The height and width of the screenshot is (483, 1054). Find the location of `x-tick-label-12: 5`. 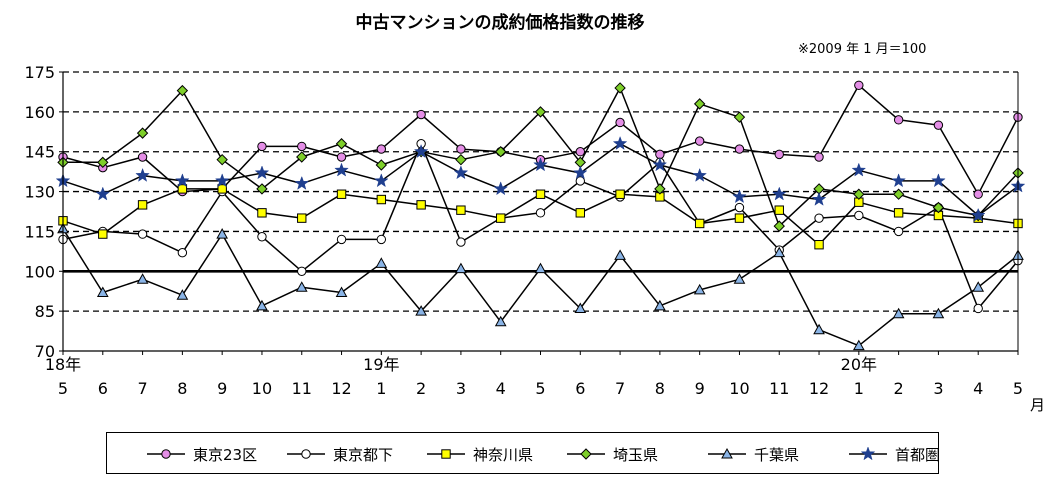

x-tick-label-12: 5 is located at coordinates (540, 388).